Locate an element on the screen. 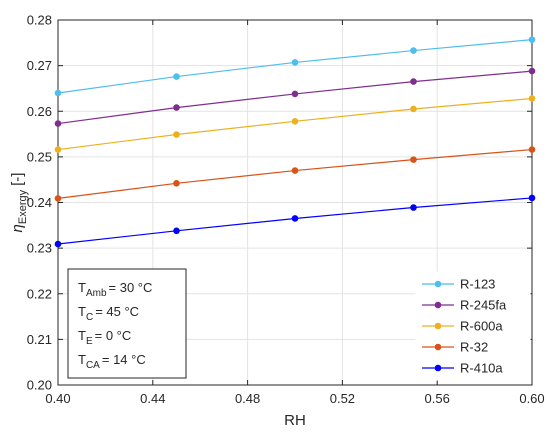 The width and height of the screenshot is (550, 437). x-tick-label: 0.52 is located at coordinates (342, 398).